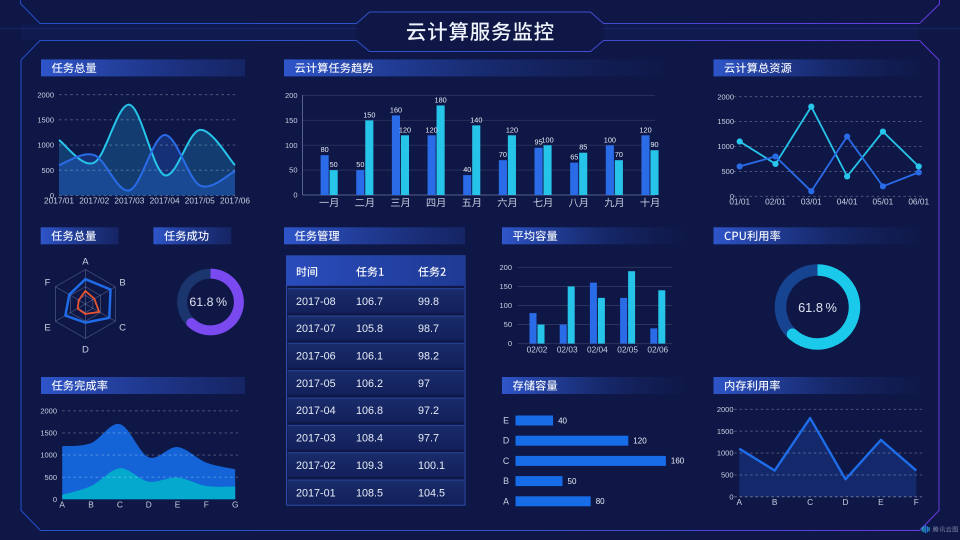 This screenshot has width=960, height=540. Describe the element at coordinates (654, 144) in the screenshot. I see `svg-text: 90` at that location.